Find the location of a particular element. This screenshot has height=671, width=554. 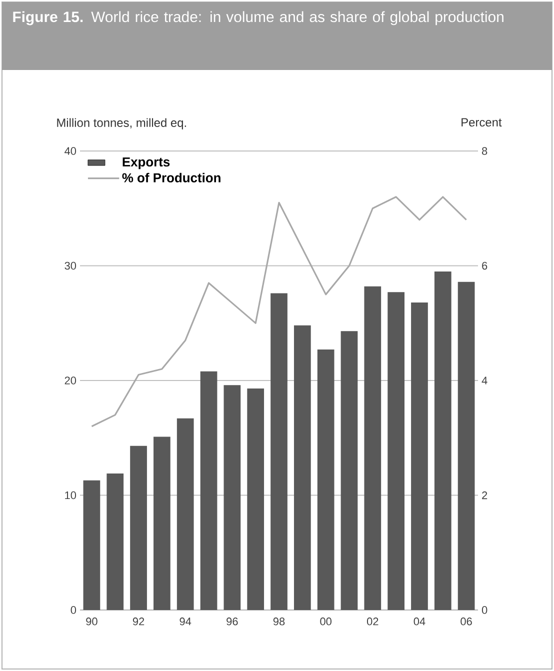

x-tick-label: 06 is located at coordinates (466, 622).